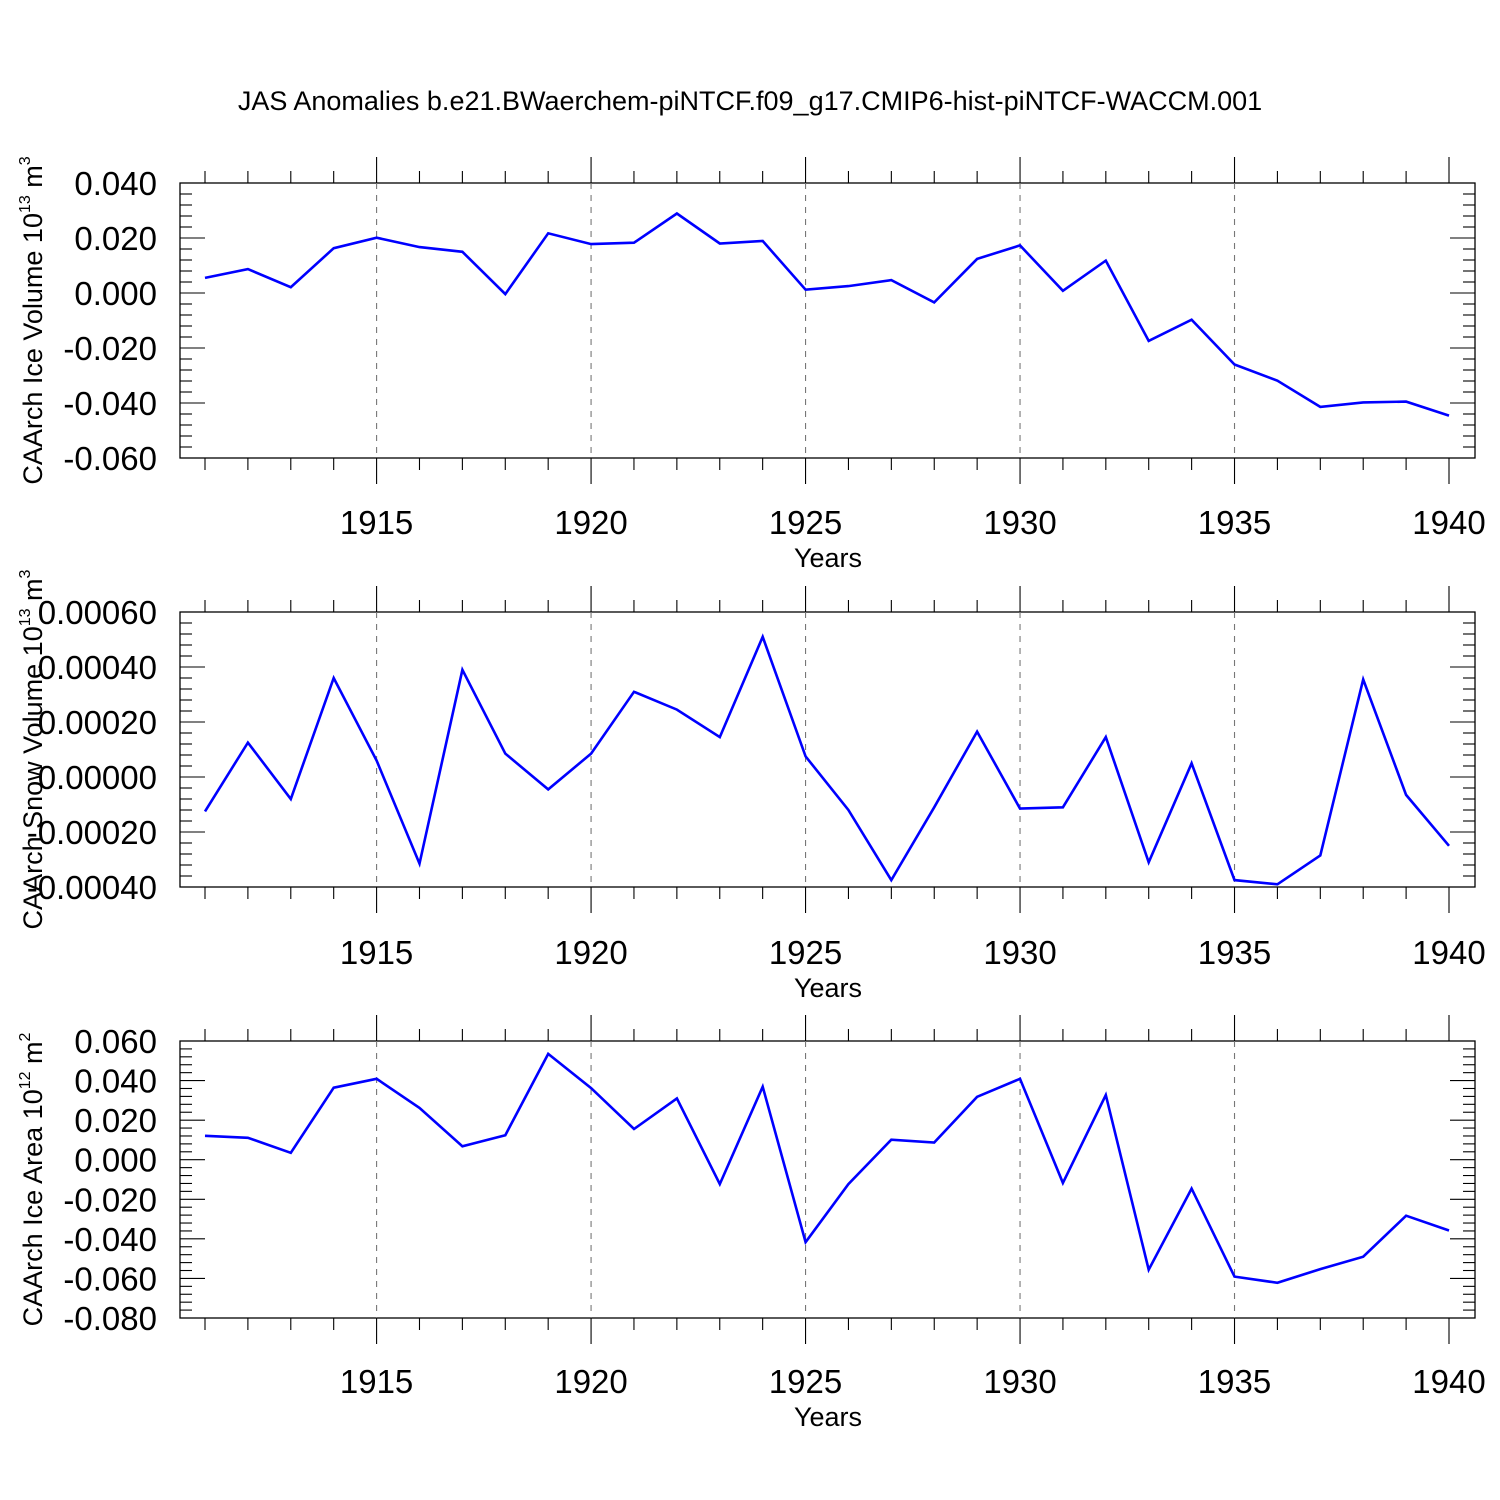 The image size is (1500, 1500). I want to click on y-axis-label: CAArch Ice Area 1012 m2, so click(32, 1179).